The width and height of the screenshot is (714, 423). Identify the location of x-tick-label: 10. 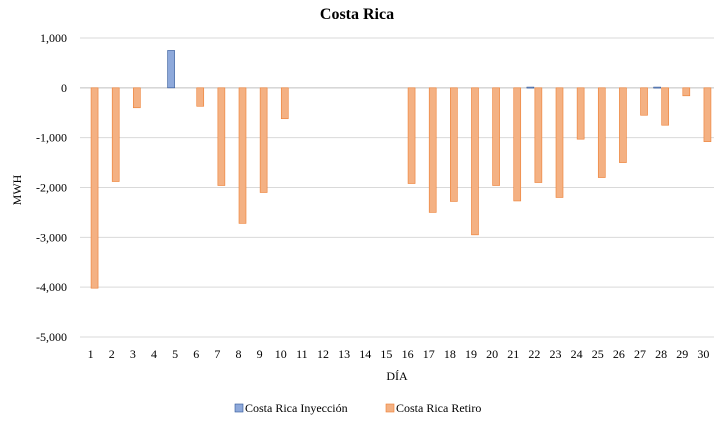
(281, 354).